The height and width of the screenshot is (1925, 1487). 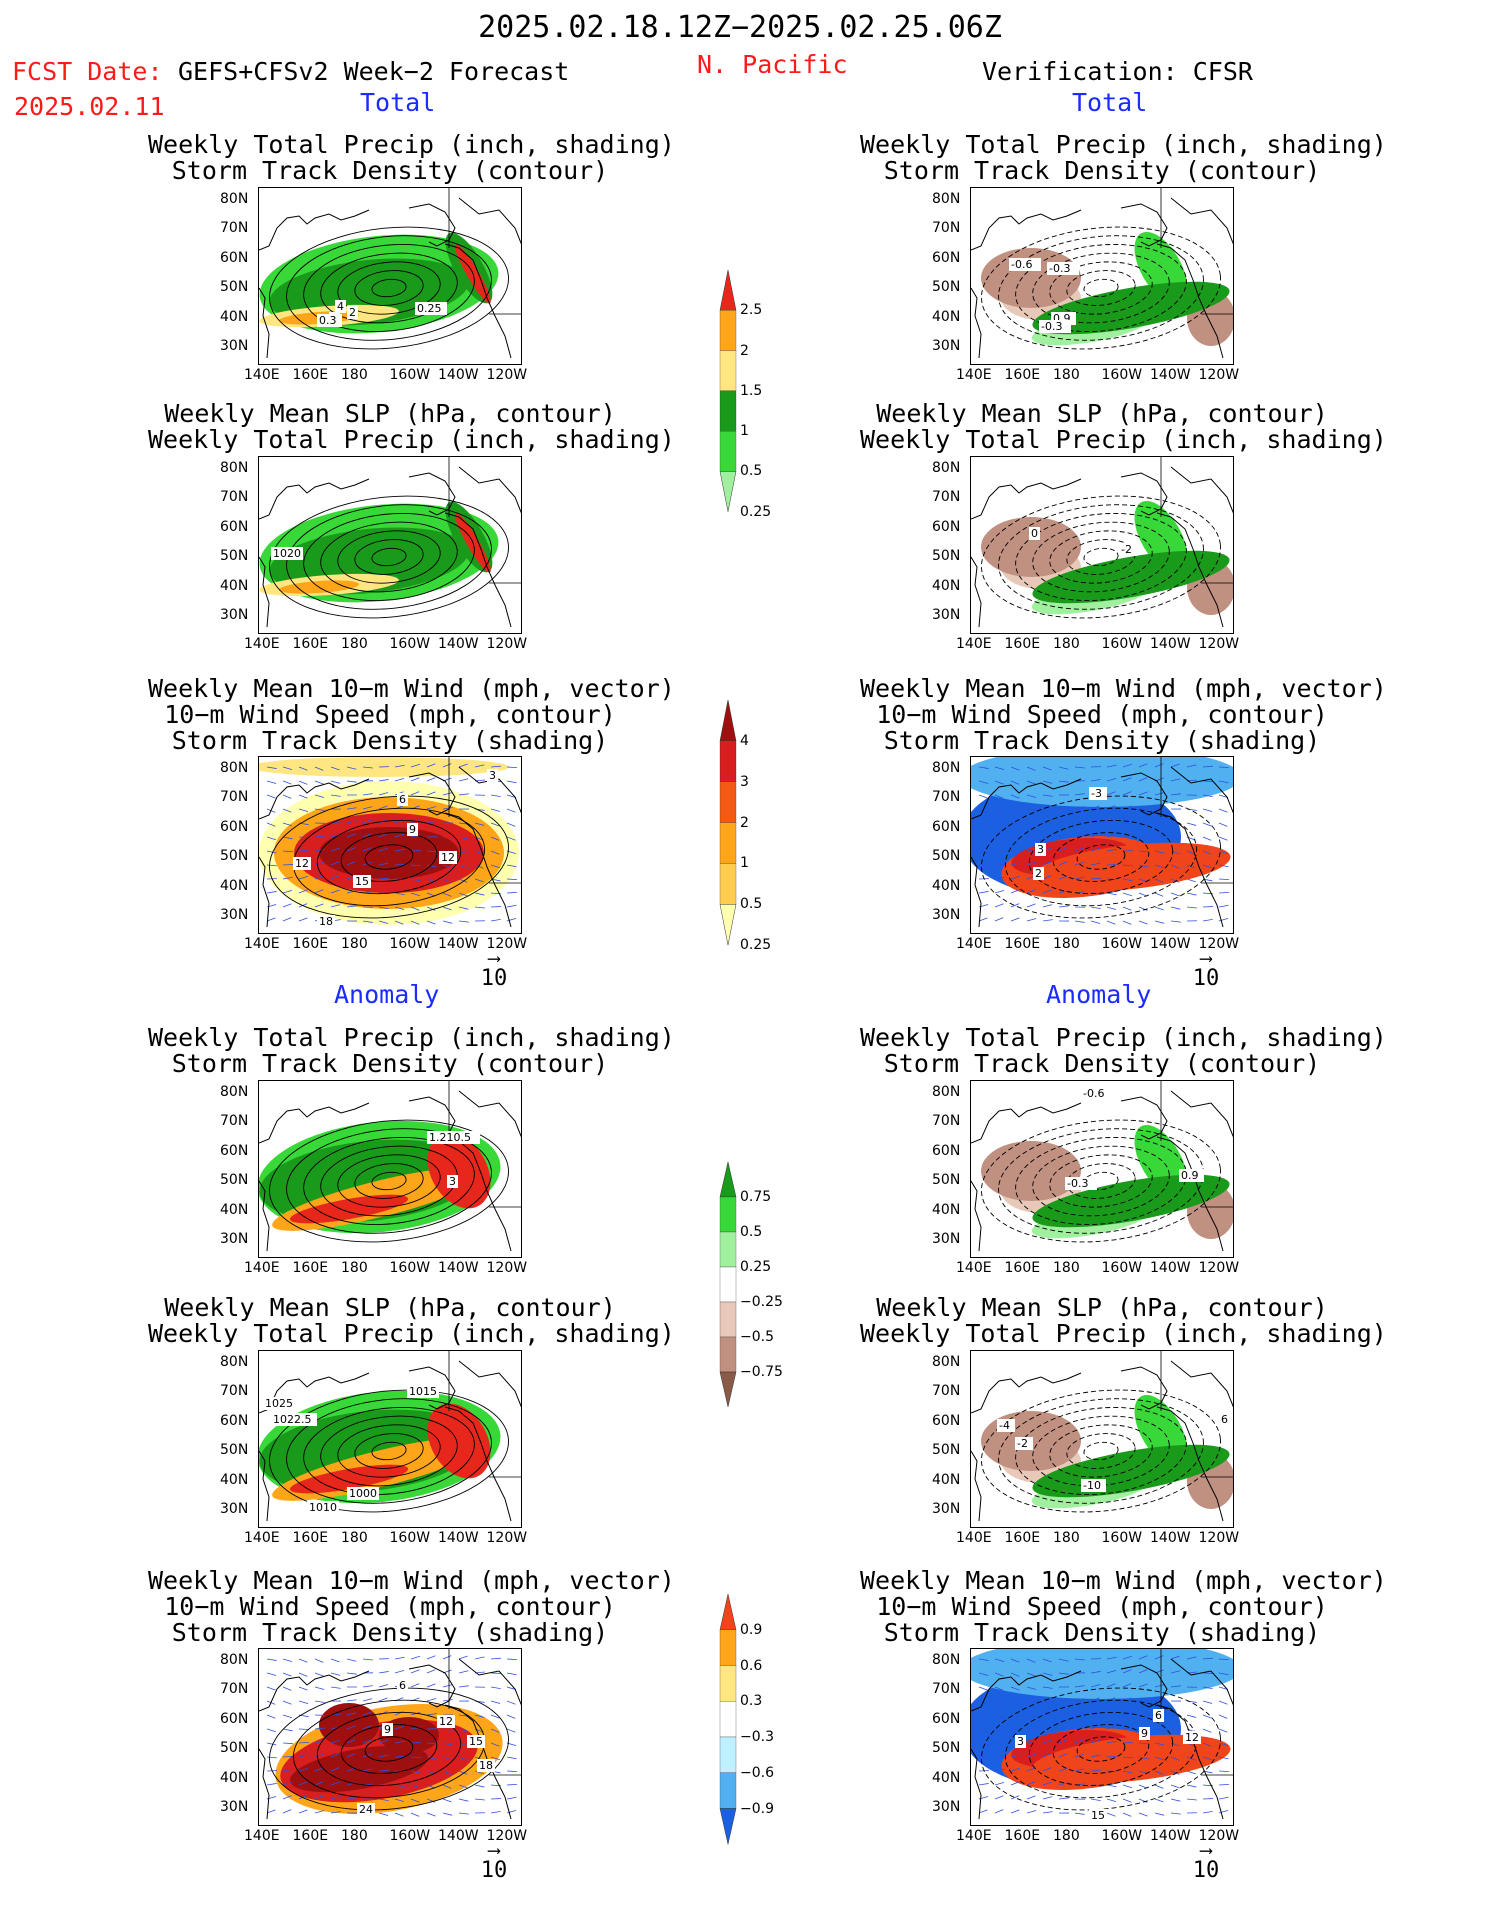 What do you see at coordinates (1102, 413) in the screenshot?
I see `panel-title-line: Weekly Mean SLP (hPa, contour)` at bounding box center [1102, 413].